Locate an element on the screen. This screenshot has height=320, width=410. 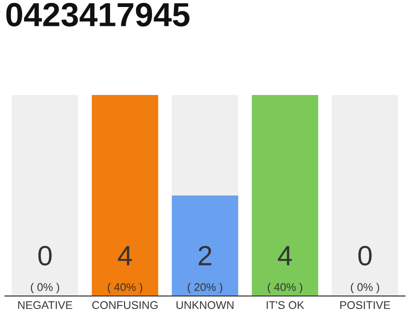
x-tick-label: UNKNOWN is located at coordinates (205, 305).